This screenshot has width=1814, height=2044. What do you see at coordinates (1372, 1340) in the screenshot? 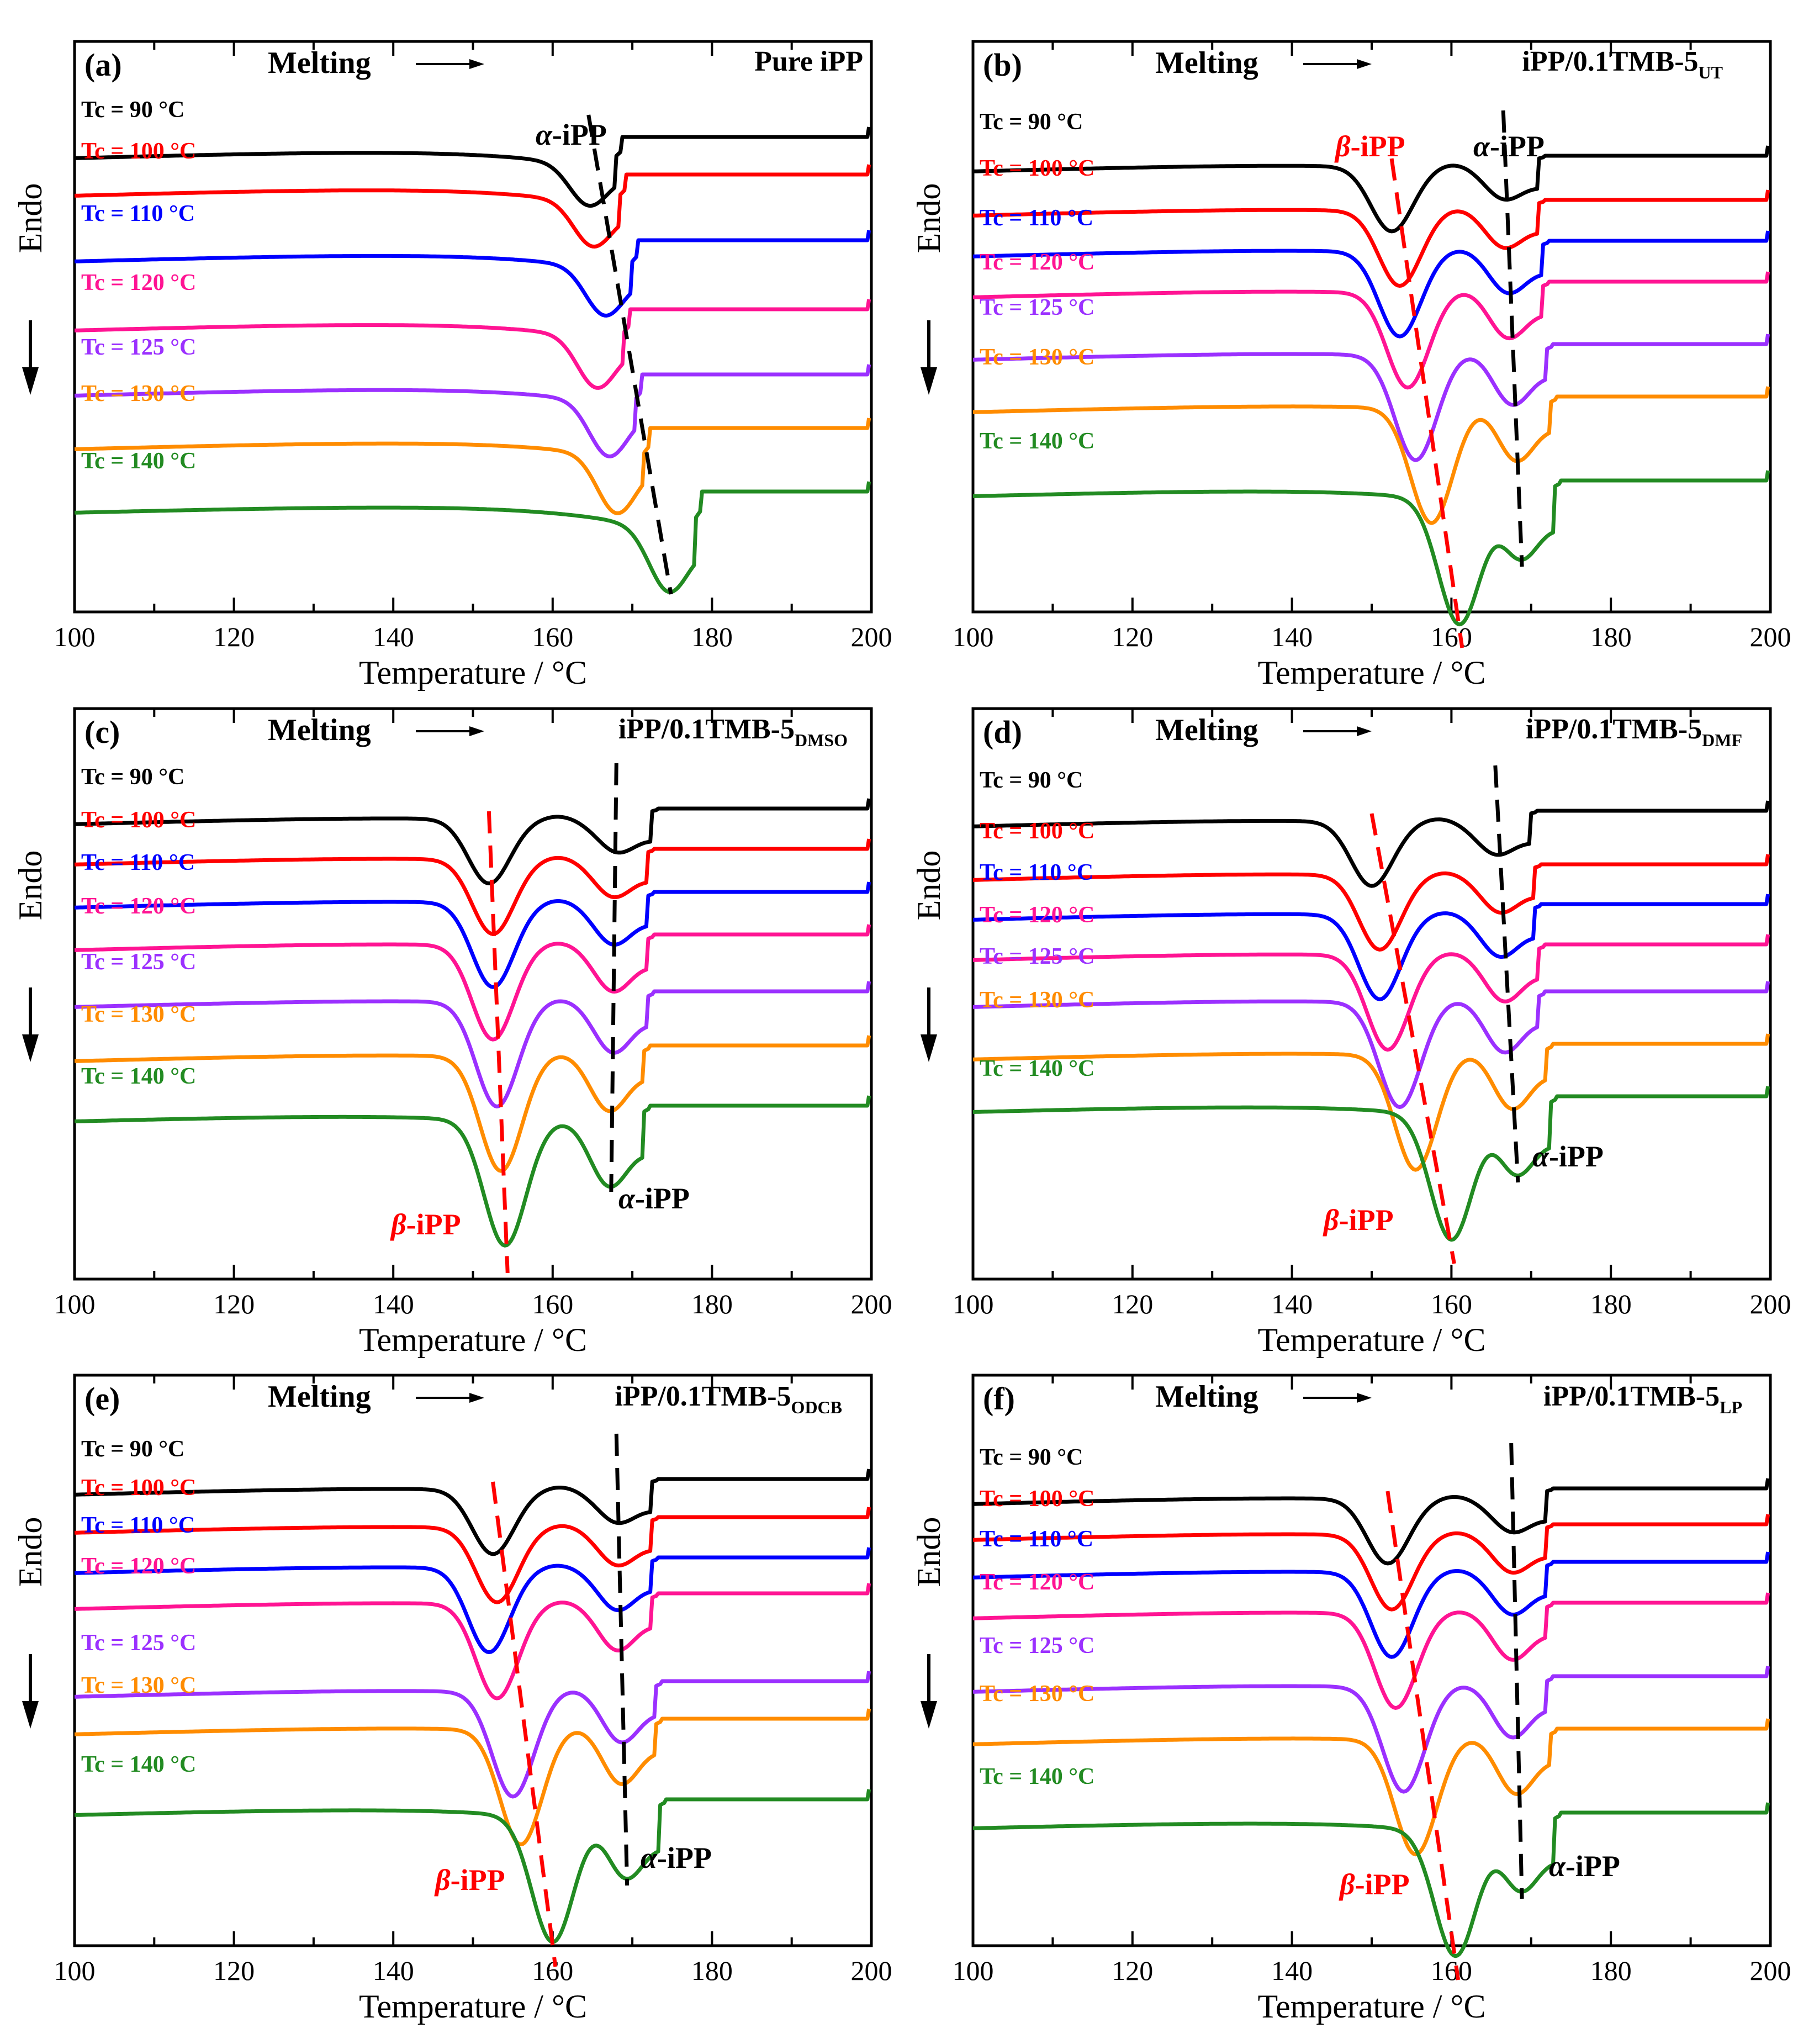
I see `x-axis-title: Temperature / °C` at bounding box center [1372, 1340].